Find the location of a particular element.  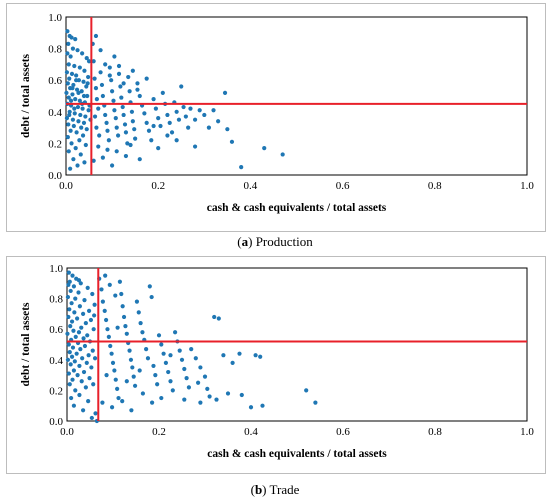

x-tick-label: 0.8 is located at coordinates (435, 186).